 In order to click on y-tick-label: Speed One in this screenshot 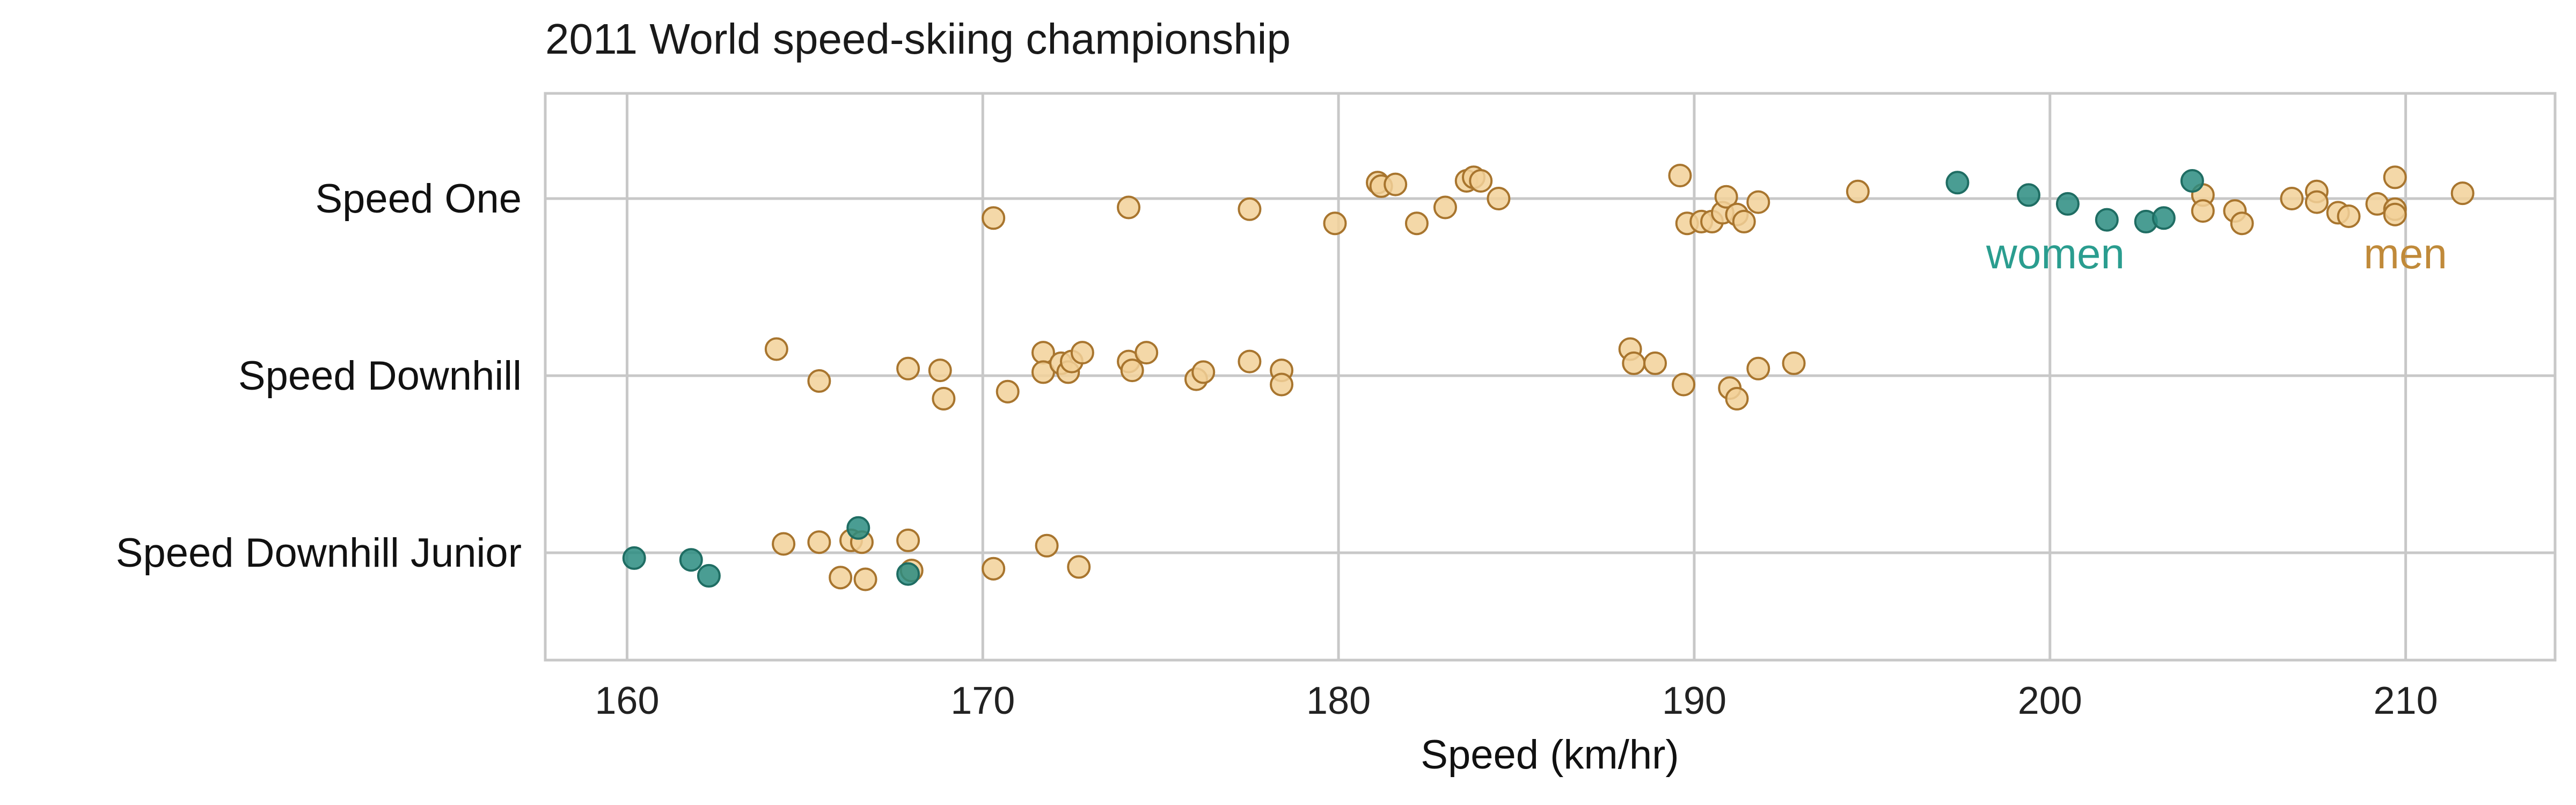, I will do `click(418, 199)`.